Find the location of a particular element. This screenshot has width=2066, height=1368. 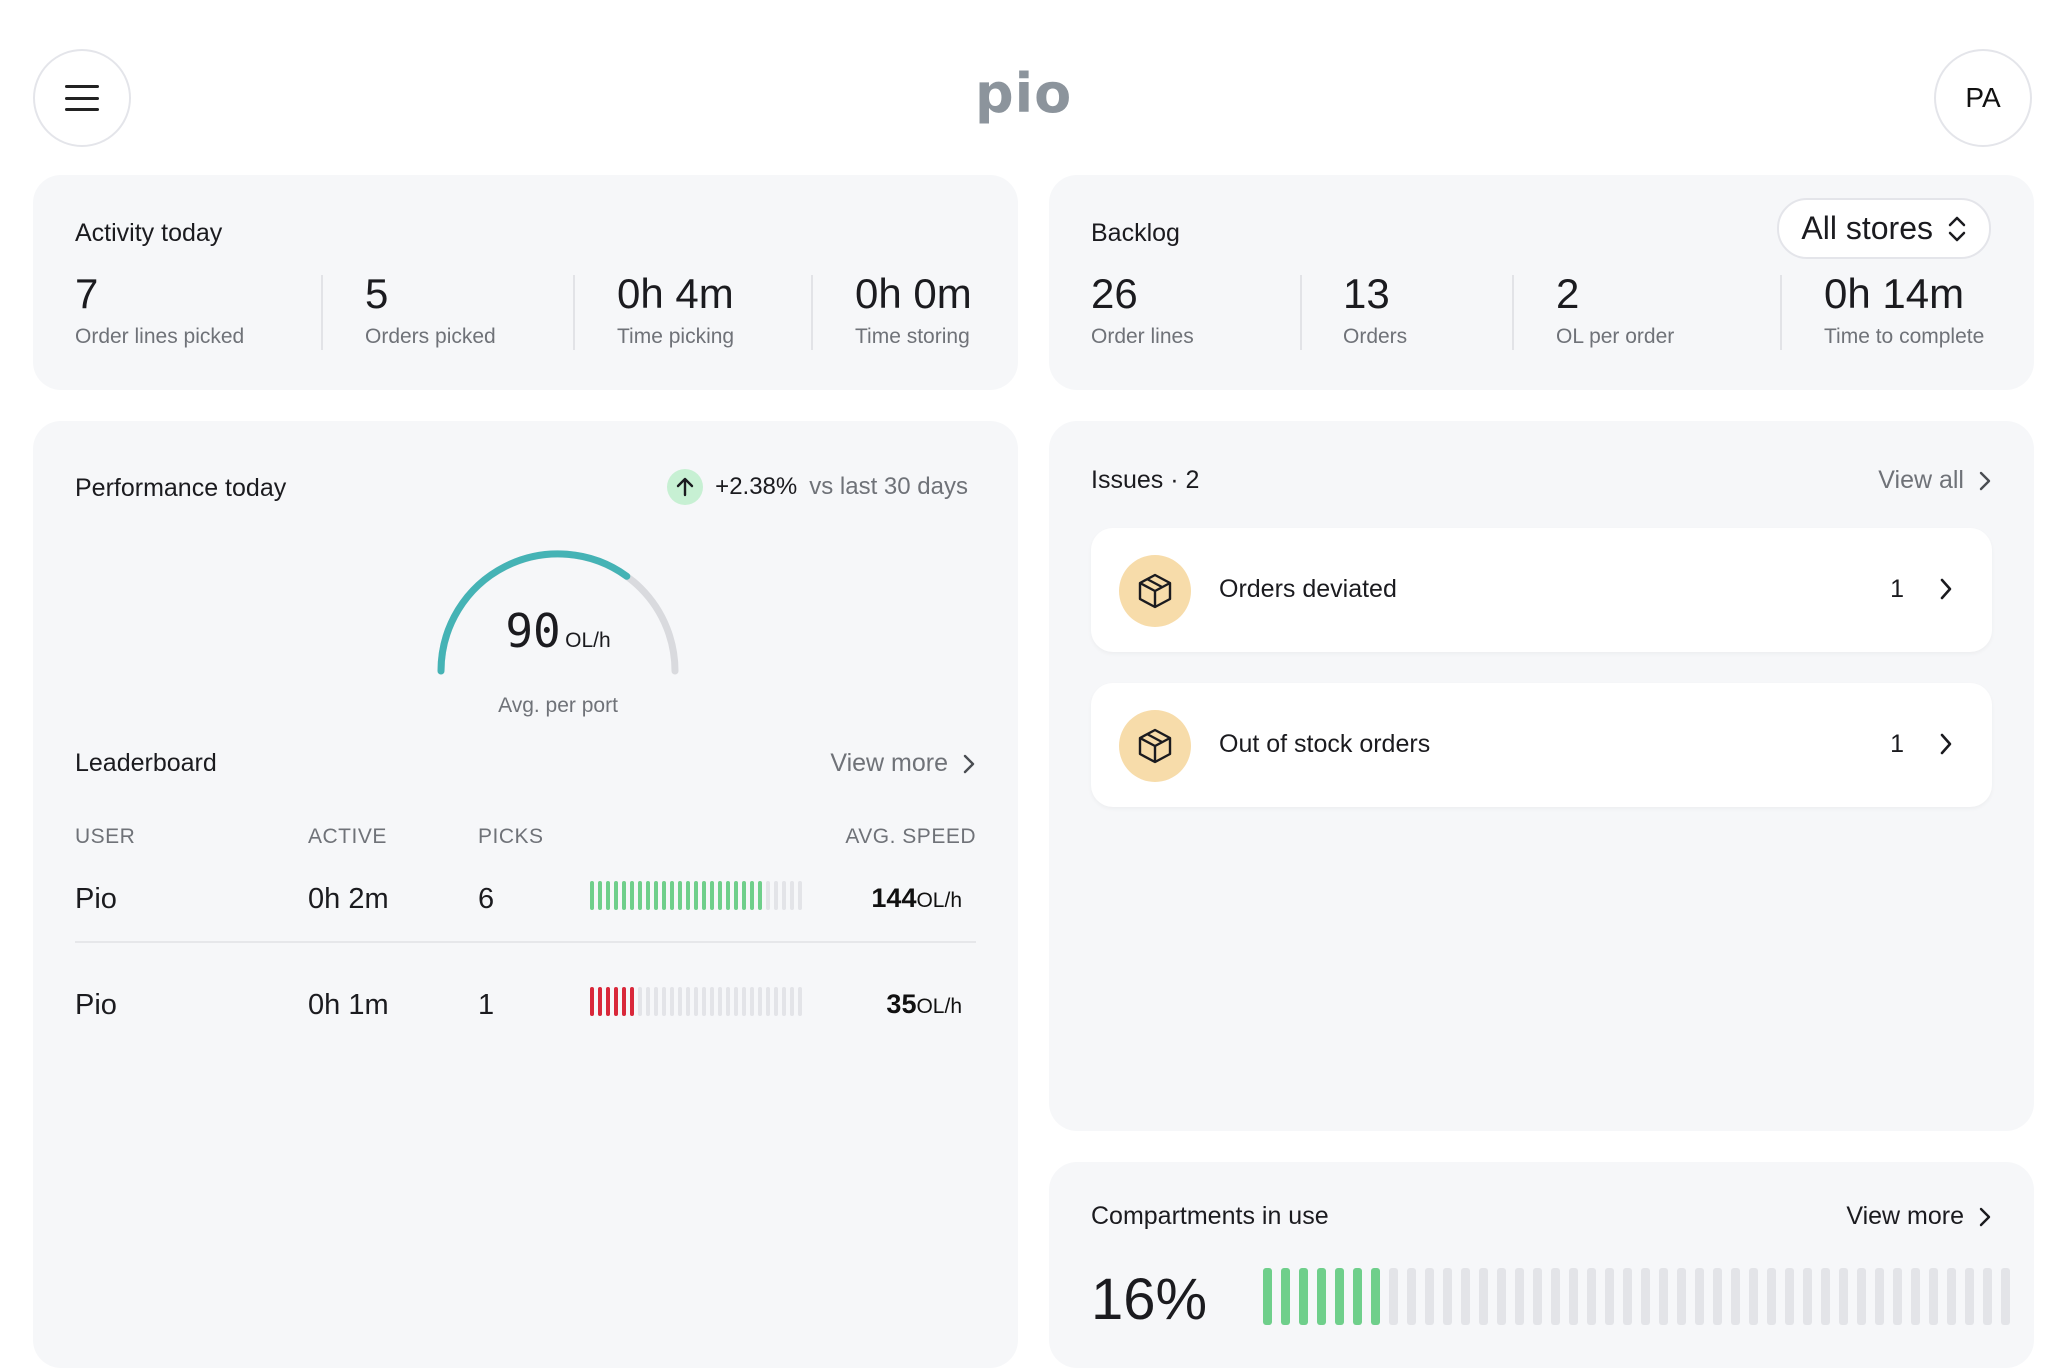

row-active: 0h 2m is located at coordinates (348, 899).